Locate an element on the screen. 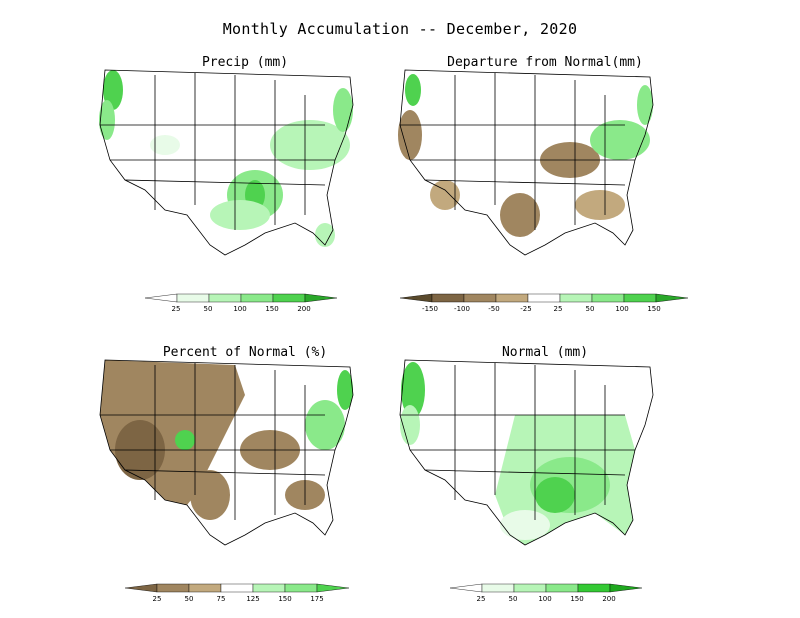  panel-percent: Percent of Normal (%) is located at coordinates (245, 465).